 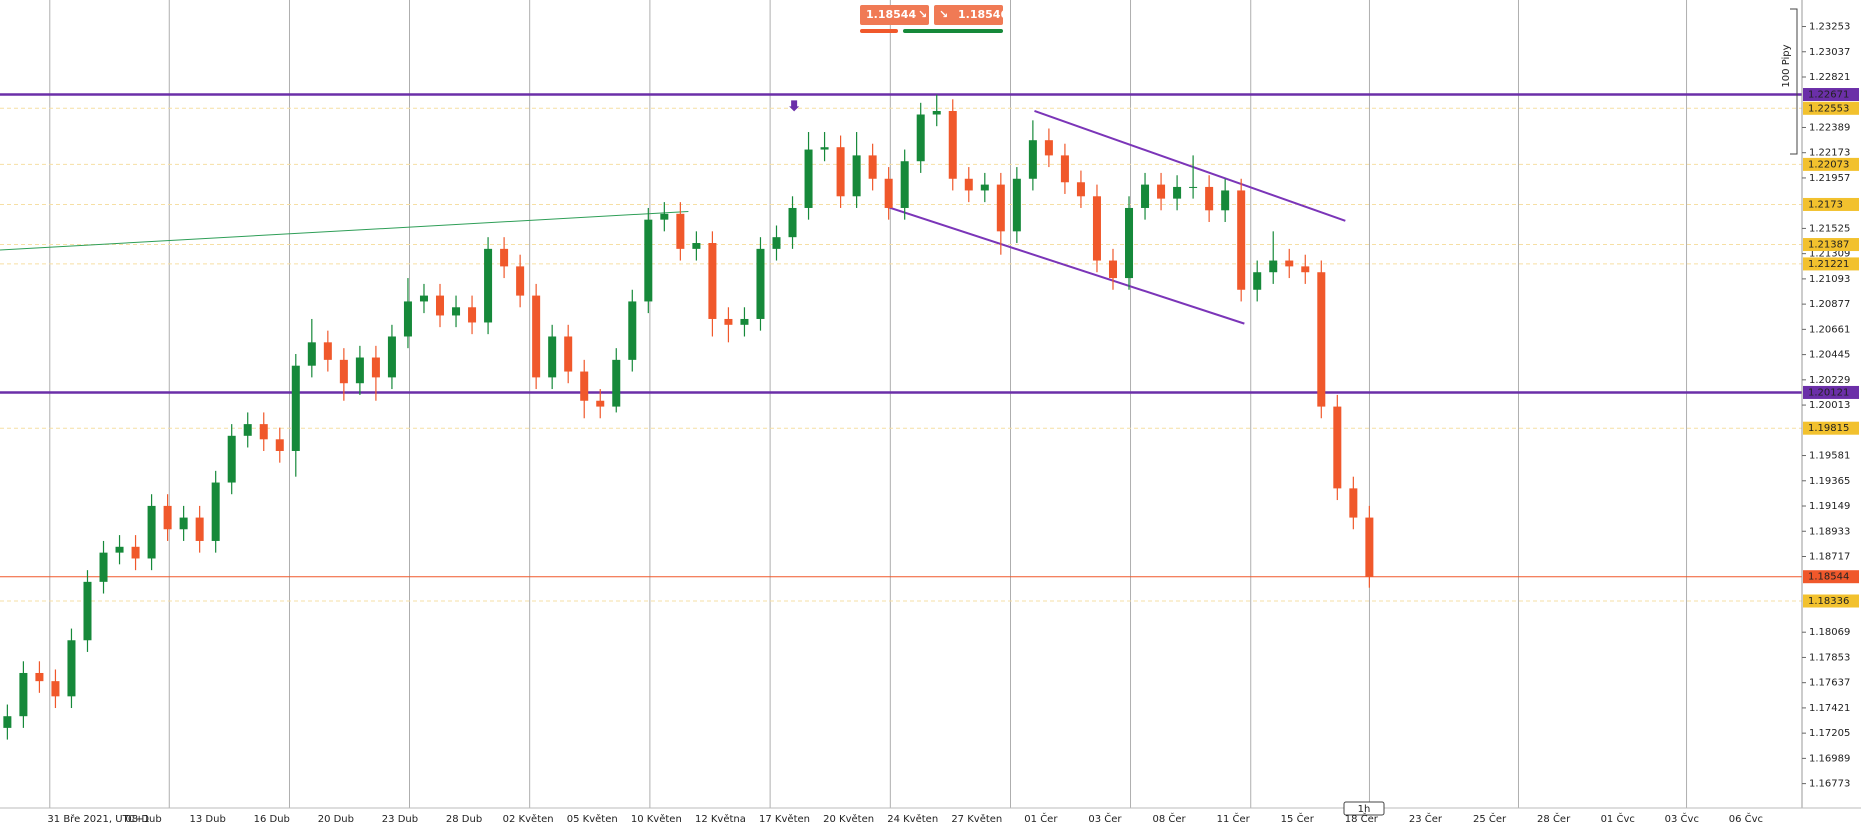 What do you see at coordinates (1828, 108) in the screenshot?
I see `price-level-label: 1.22553` at bounding box center [1828, 108].